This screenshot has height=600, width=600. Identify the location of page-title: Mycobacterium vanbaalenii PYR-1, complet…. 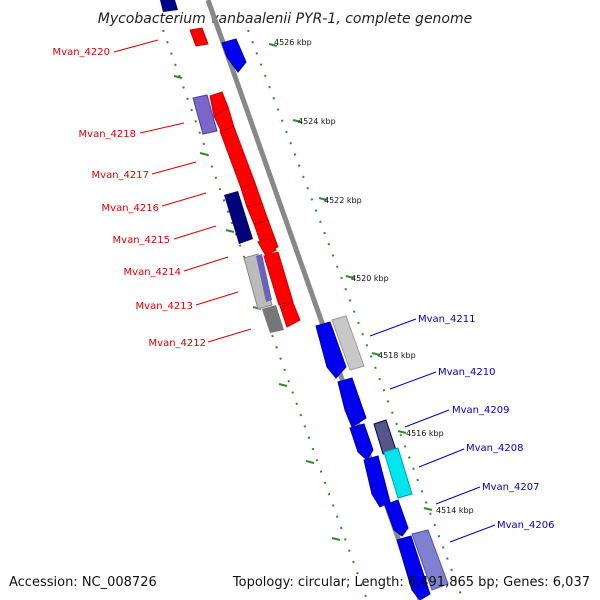
(285, 19).